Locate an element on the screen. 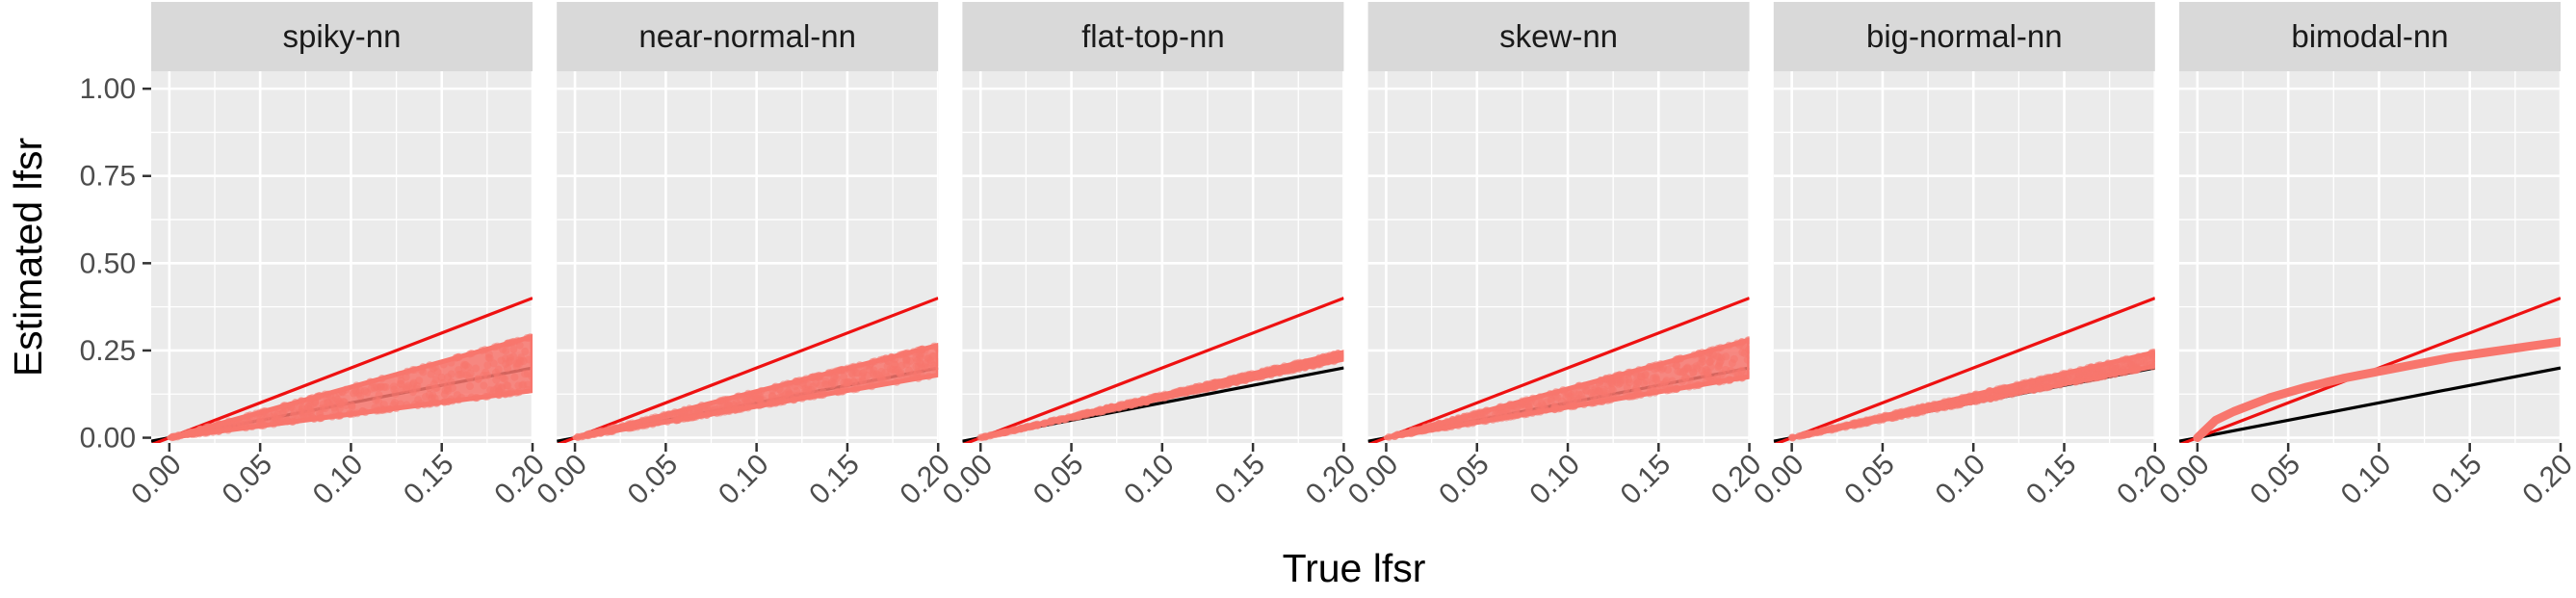 The height and width of the screenshot is (598, 2576). facet-panel: near-normal-nn0.00 0.05 0.10 0.15 0.20 is located at coordinates (743, 256).